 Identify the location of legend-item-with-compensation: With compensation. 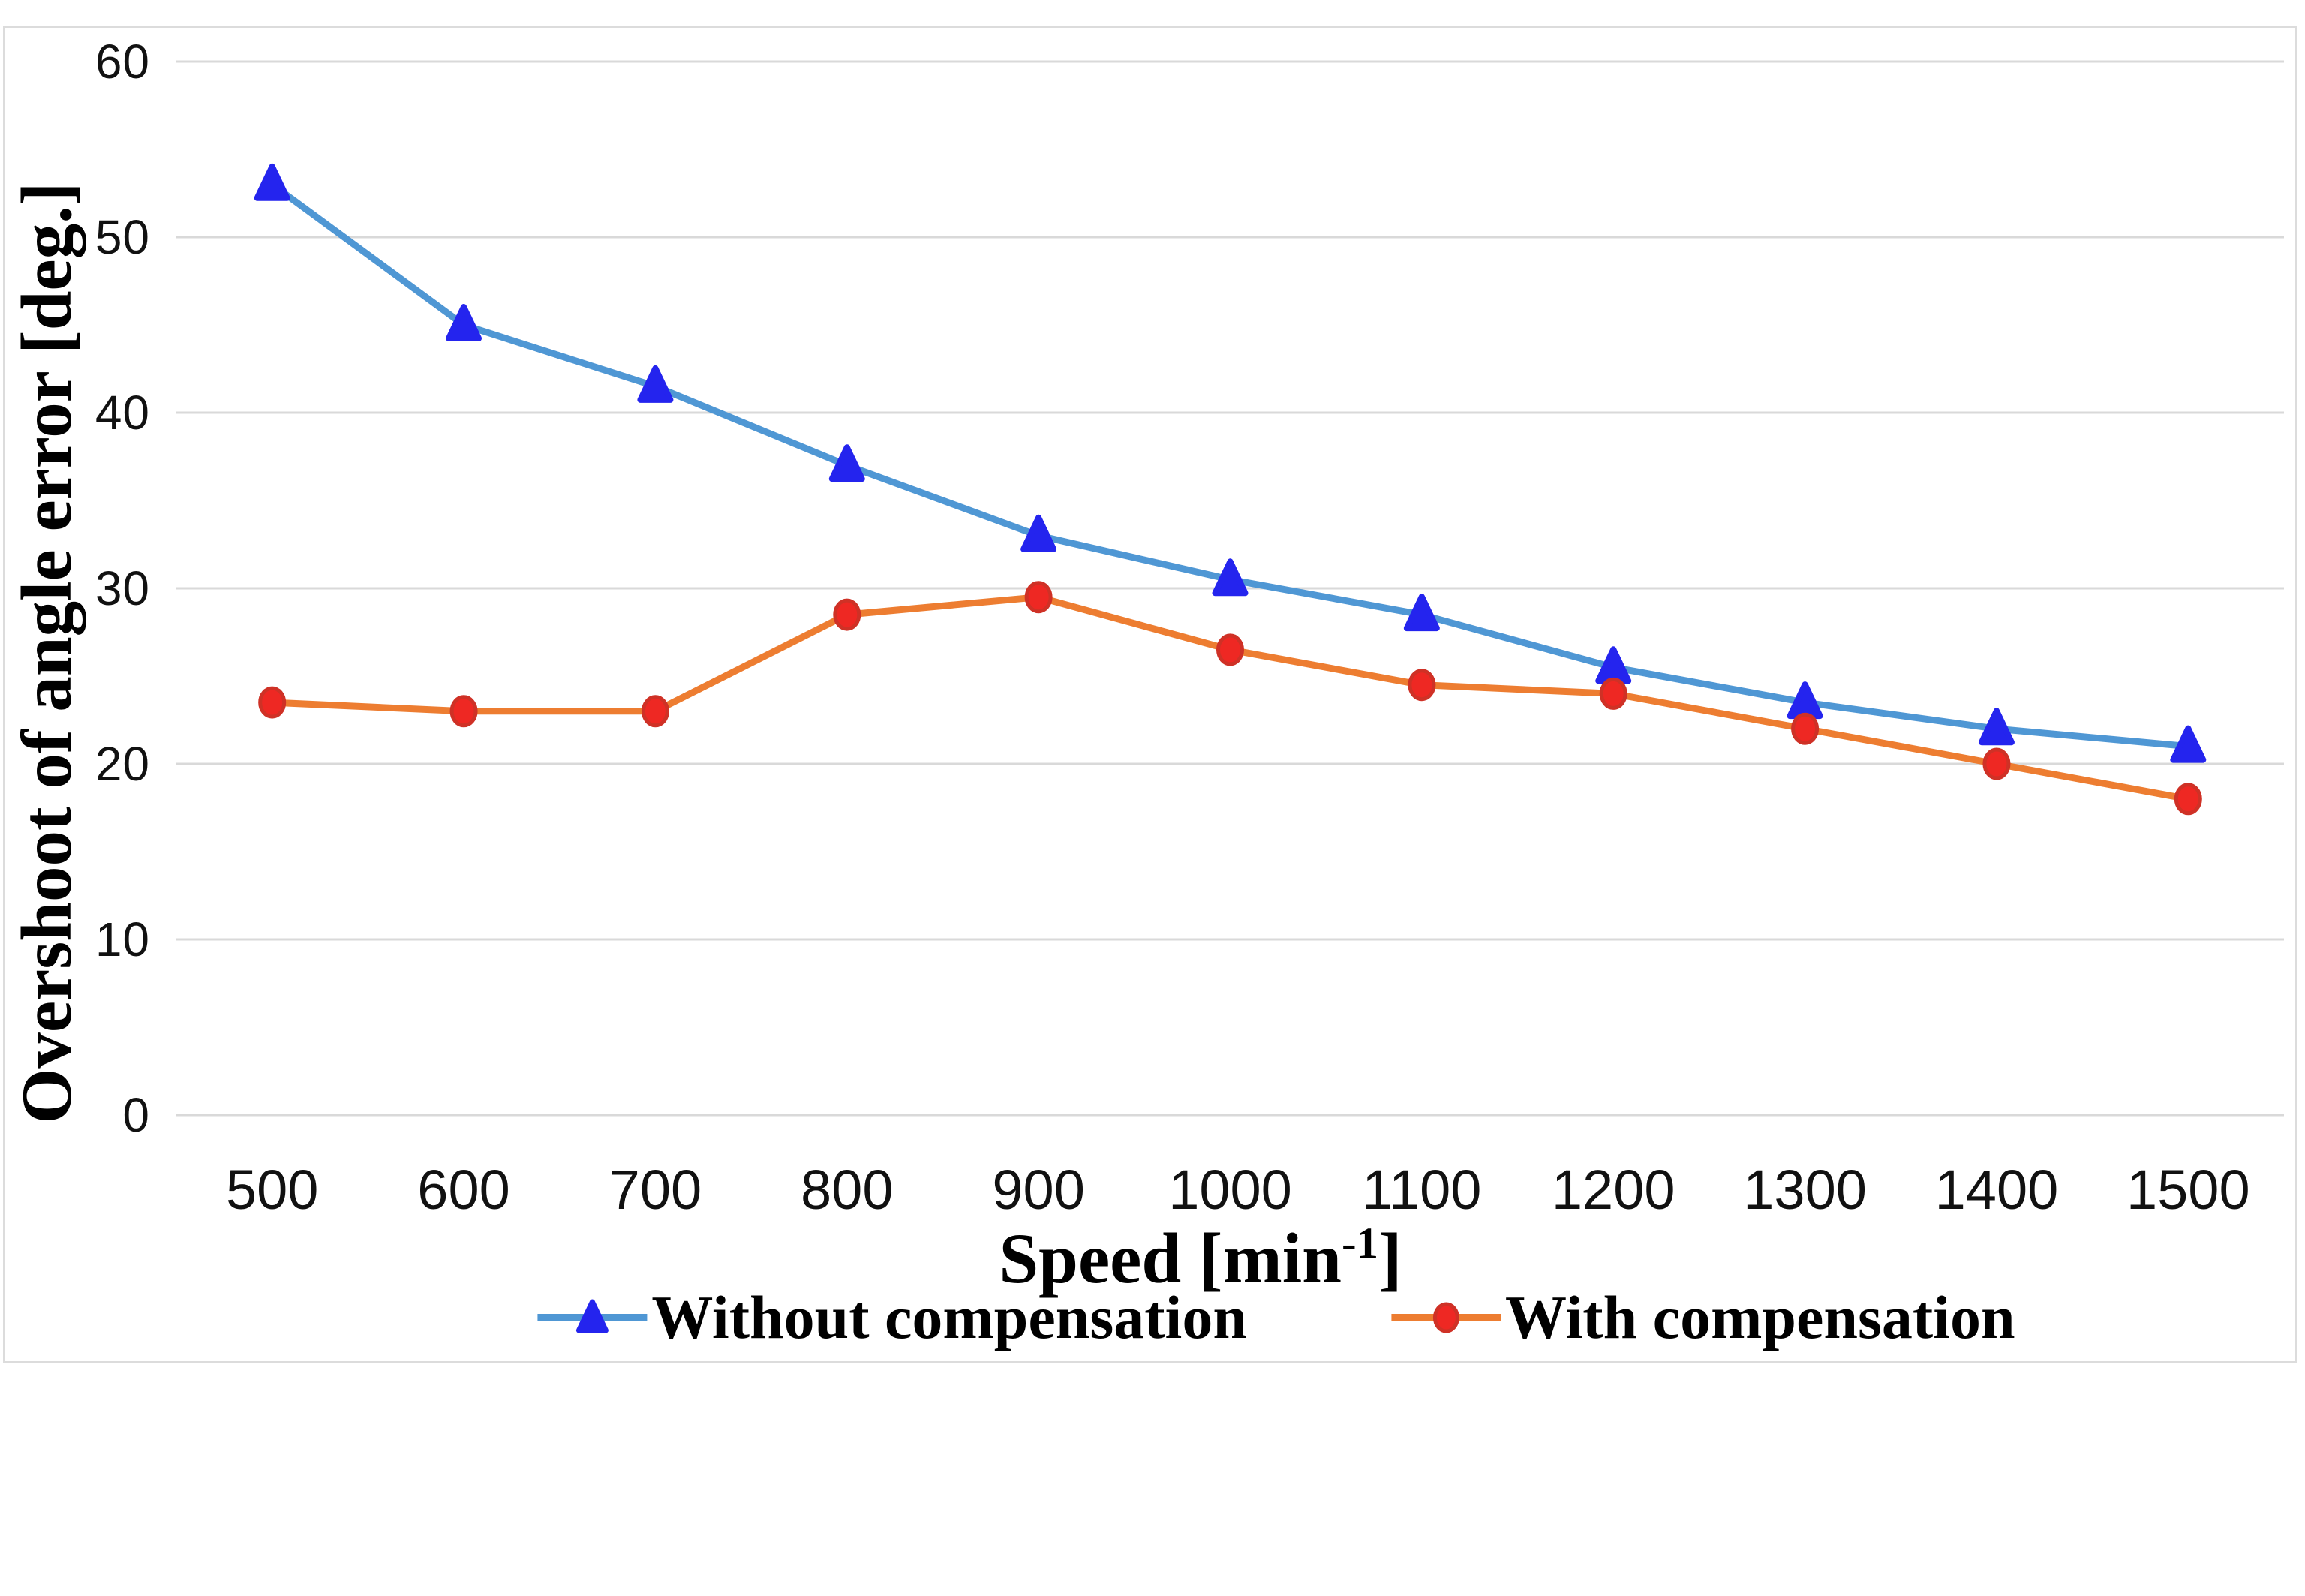
(1703, 1318).